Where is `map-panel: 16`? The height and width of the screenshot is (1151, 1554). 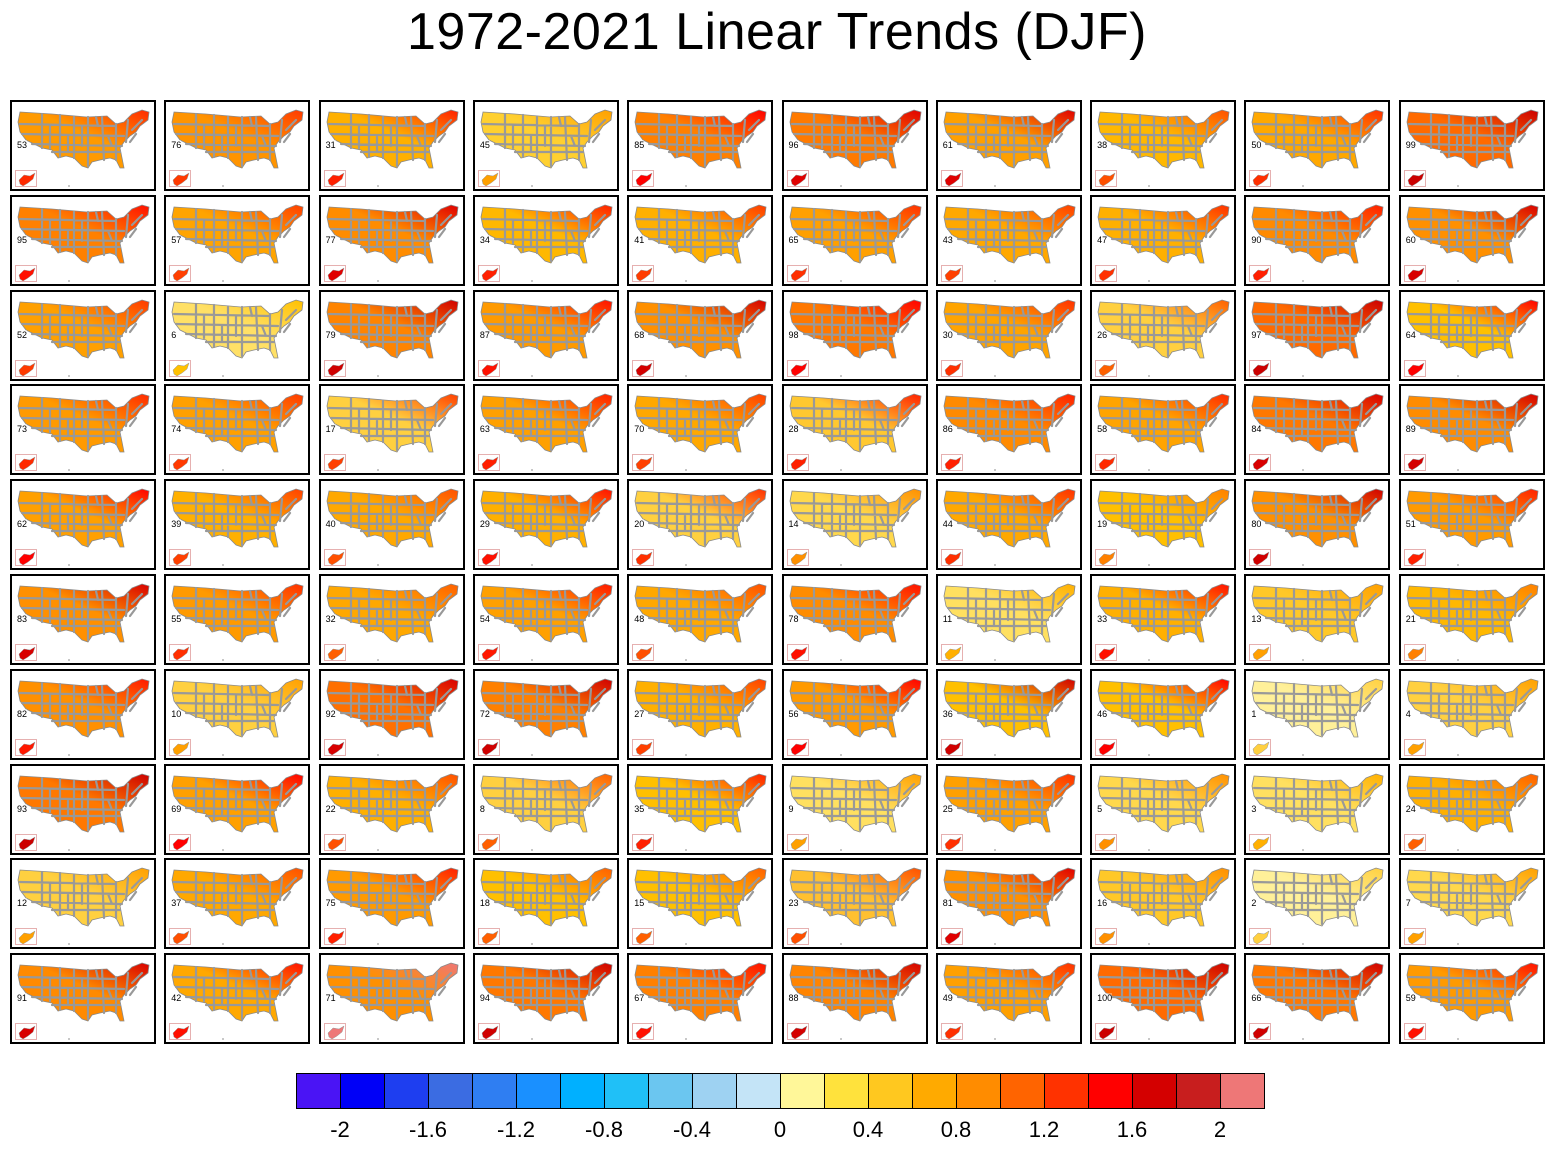 map-panel: 16 is located at coordinates (1163, 904).